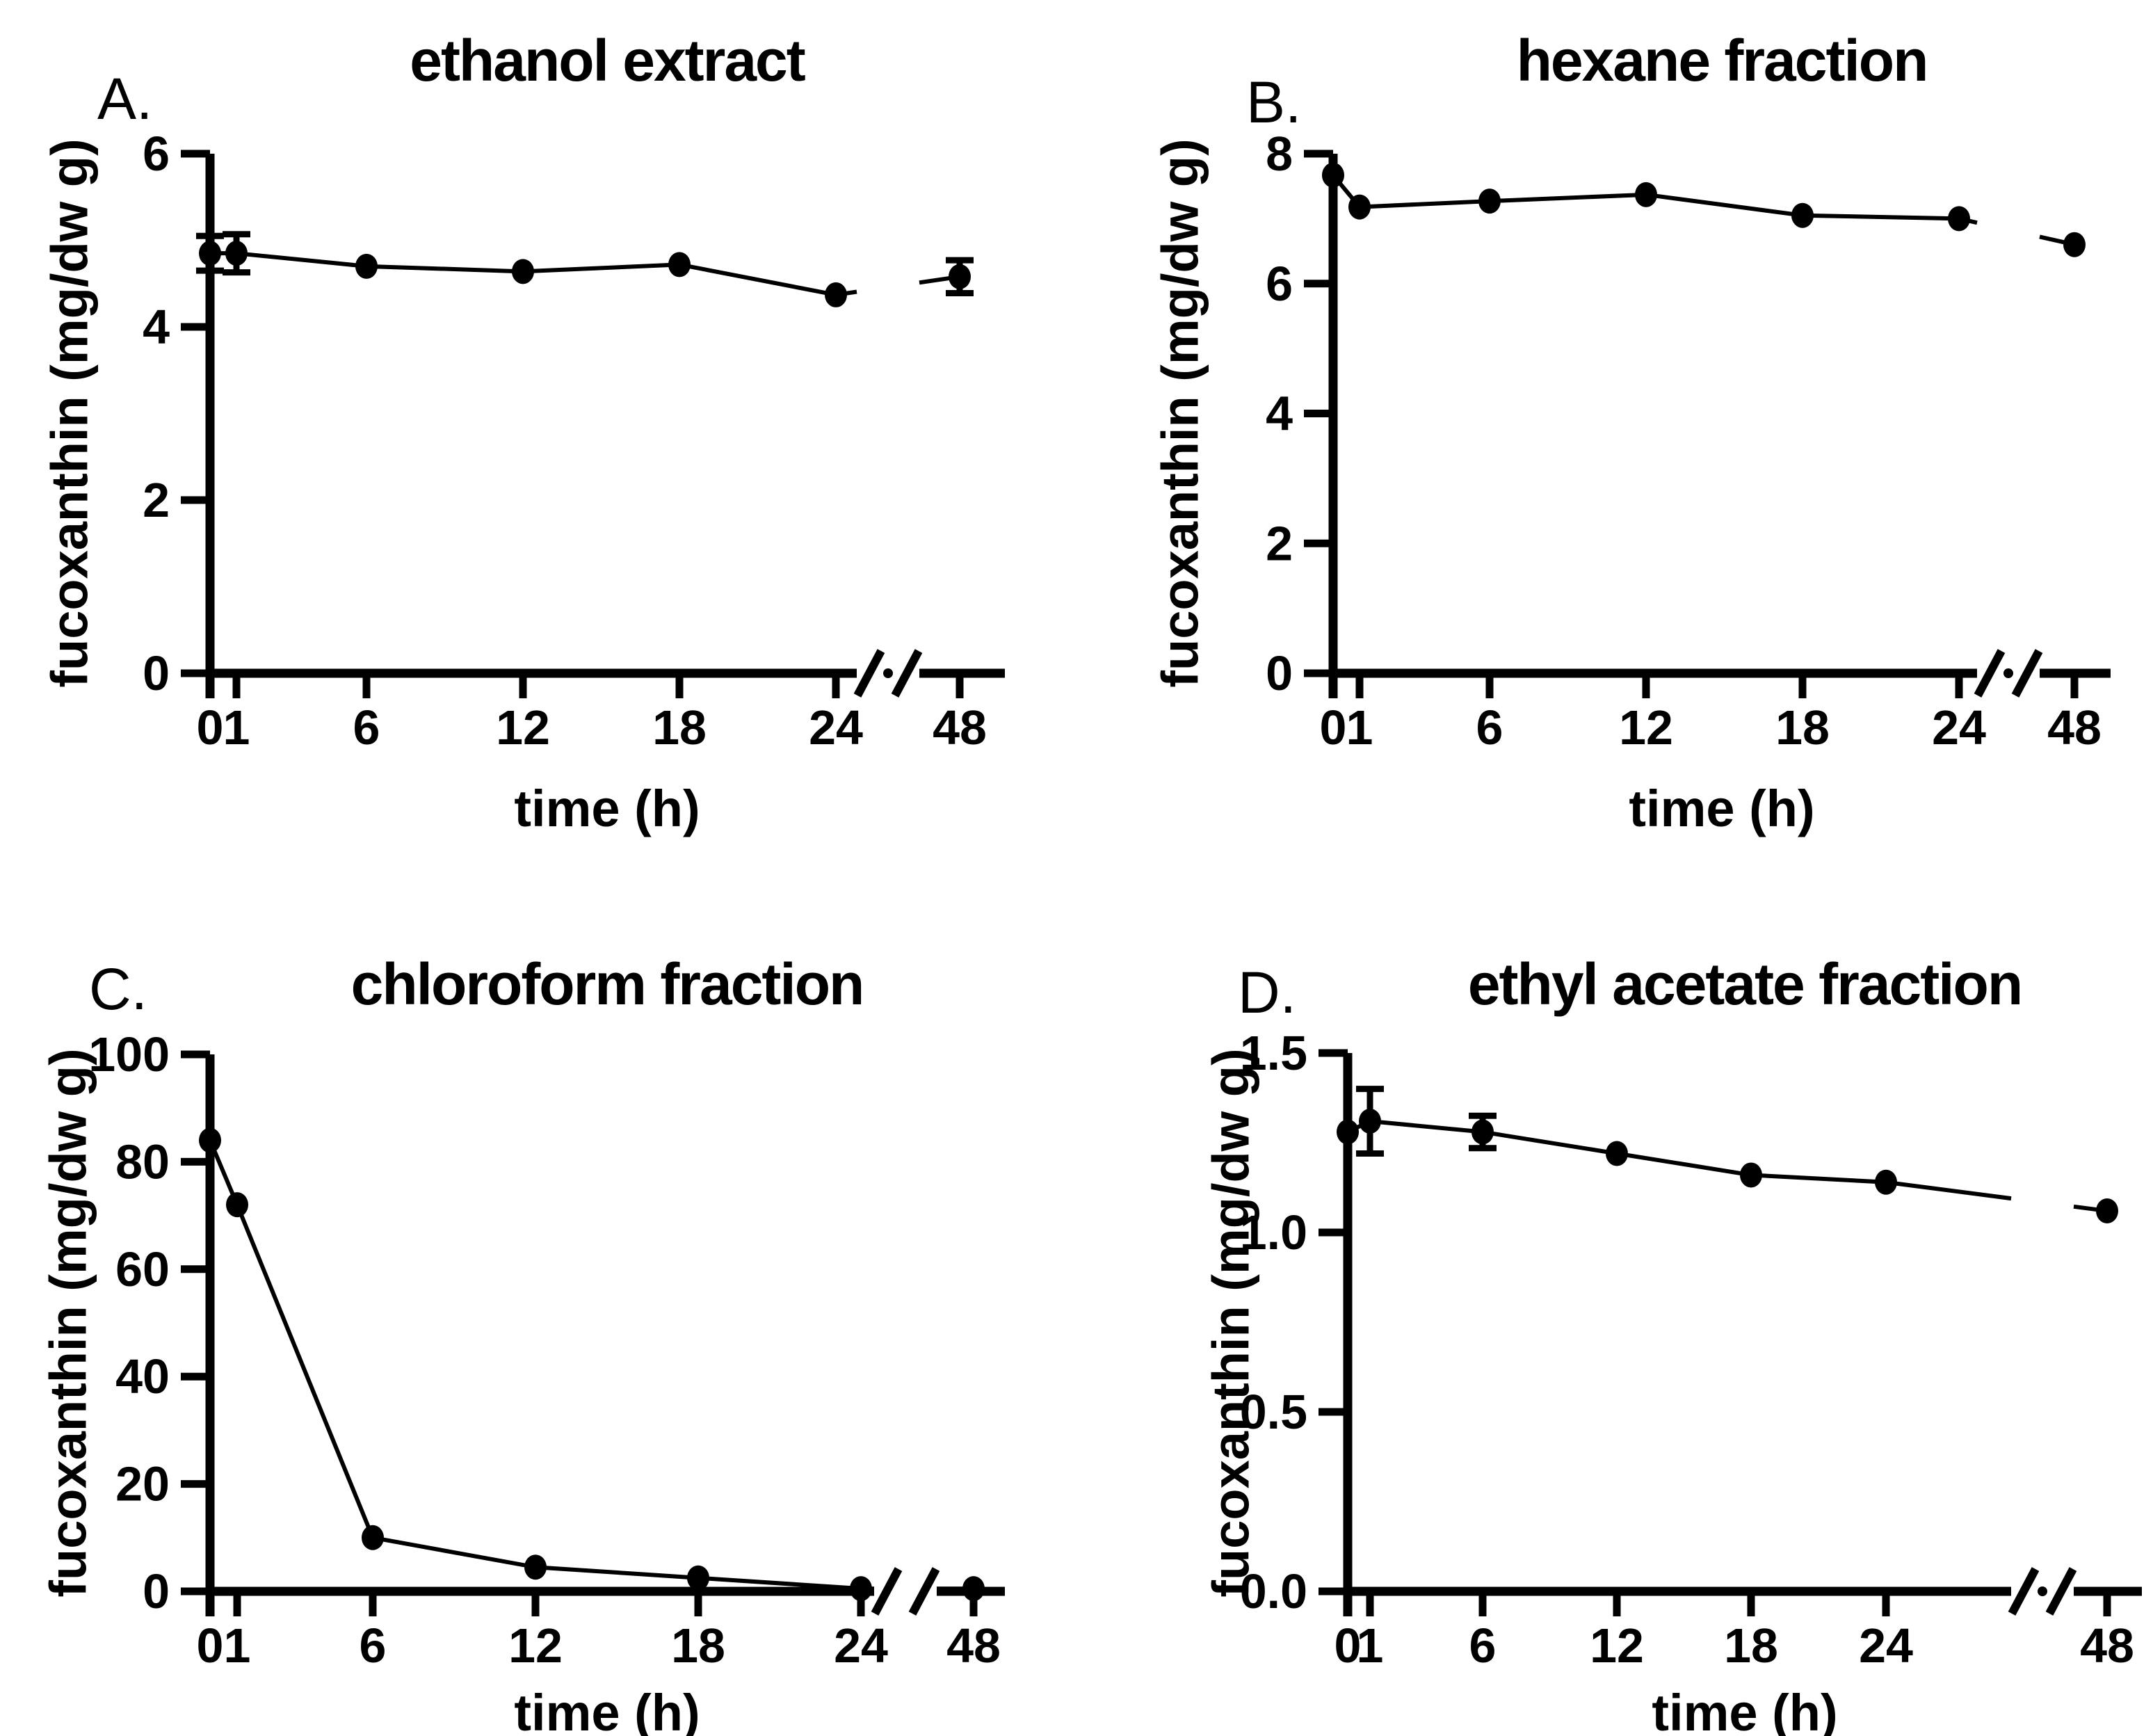 This screenshot has width=2153, height=1736. I want to click on y-tick-label: 60, so click(142, 1269).